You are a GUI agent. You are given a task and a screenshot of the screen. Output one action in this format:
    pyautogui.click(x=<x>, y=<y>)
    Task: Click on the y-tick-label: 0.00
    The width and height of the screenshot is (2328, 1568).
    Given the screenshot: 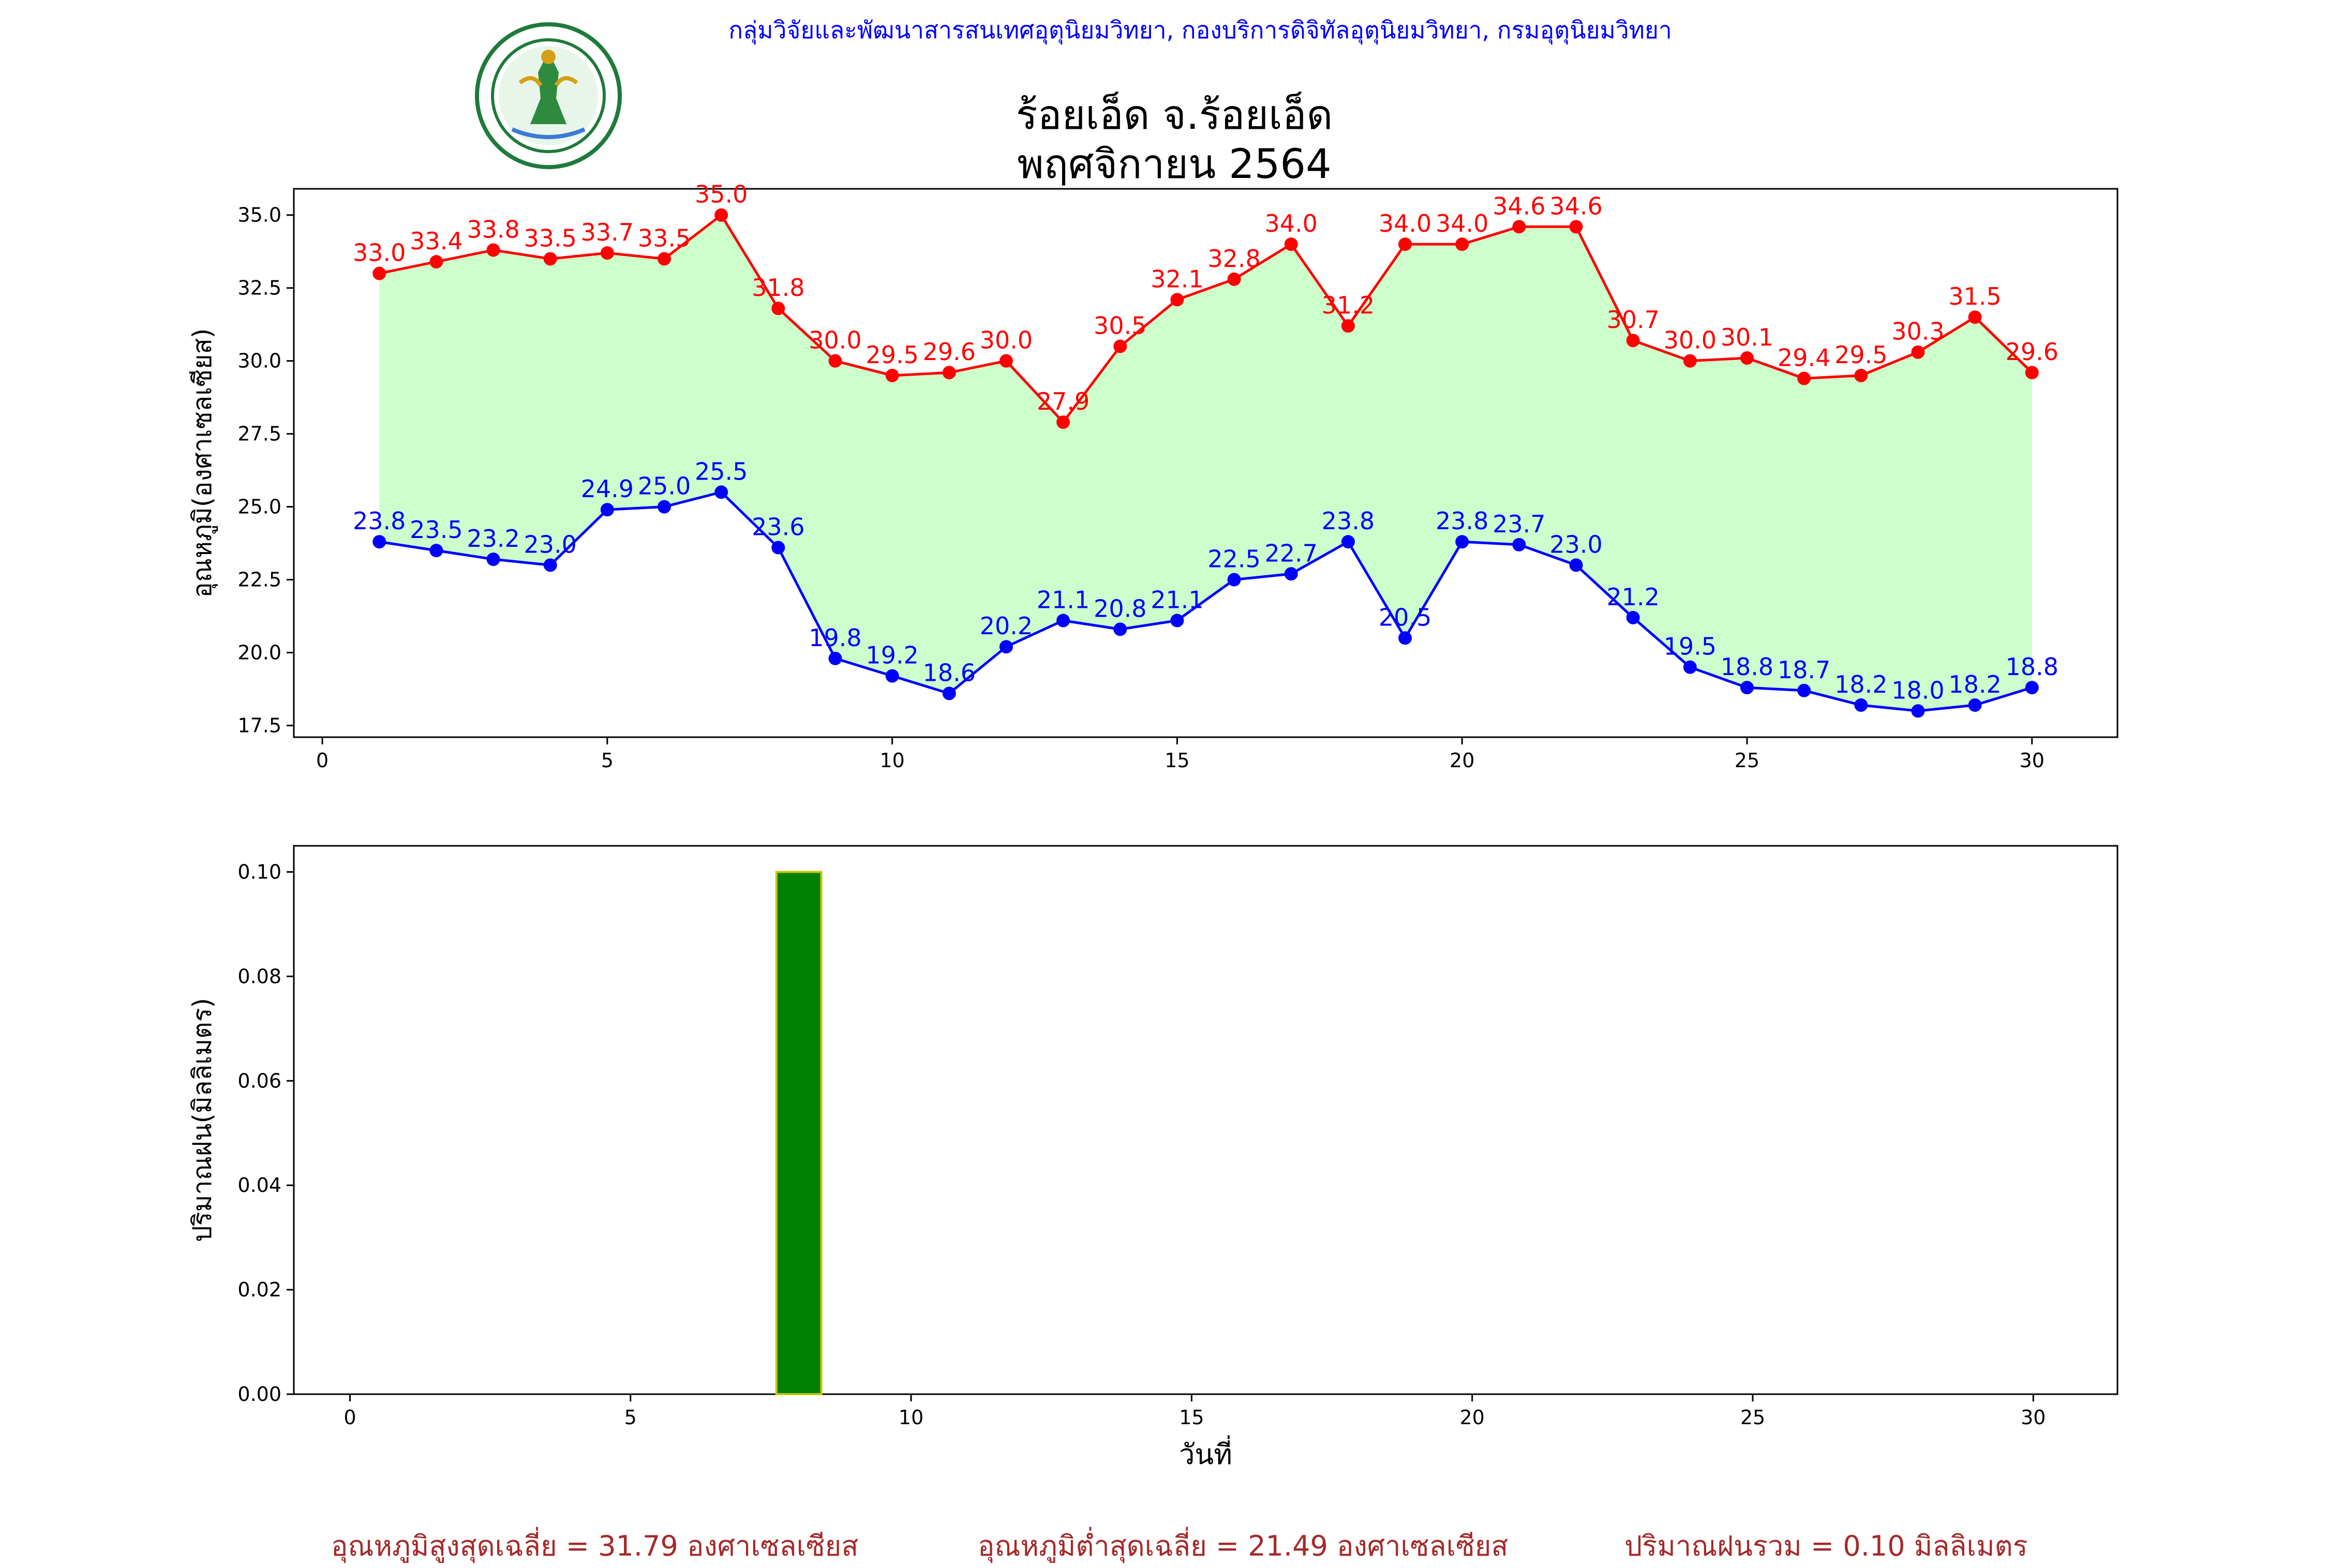 What is the action you would take?
    pyautogui.click(x=259, y=1394)
    